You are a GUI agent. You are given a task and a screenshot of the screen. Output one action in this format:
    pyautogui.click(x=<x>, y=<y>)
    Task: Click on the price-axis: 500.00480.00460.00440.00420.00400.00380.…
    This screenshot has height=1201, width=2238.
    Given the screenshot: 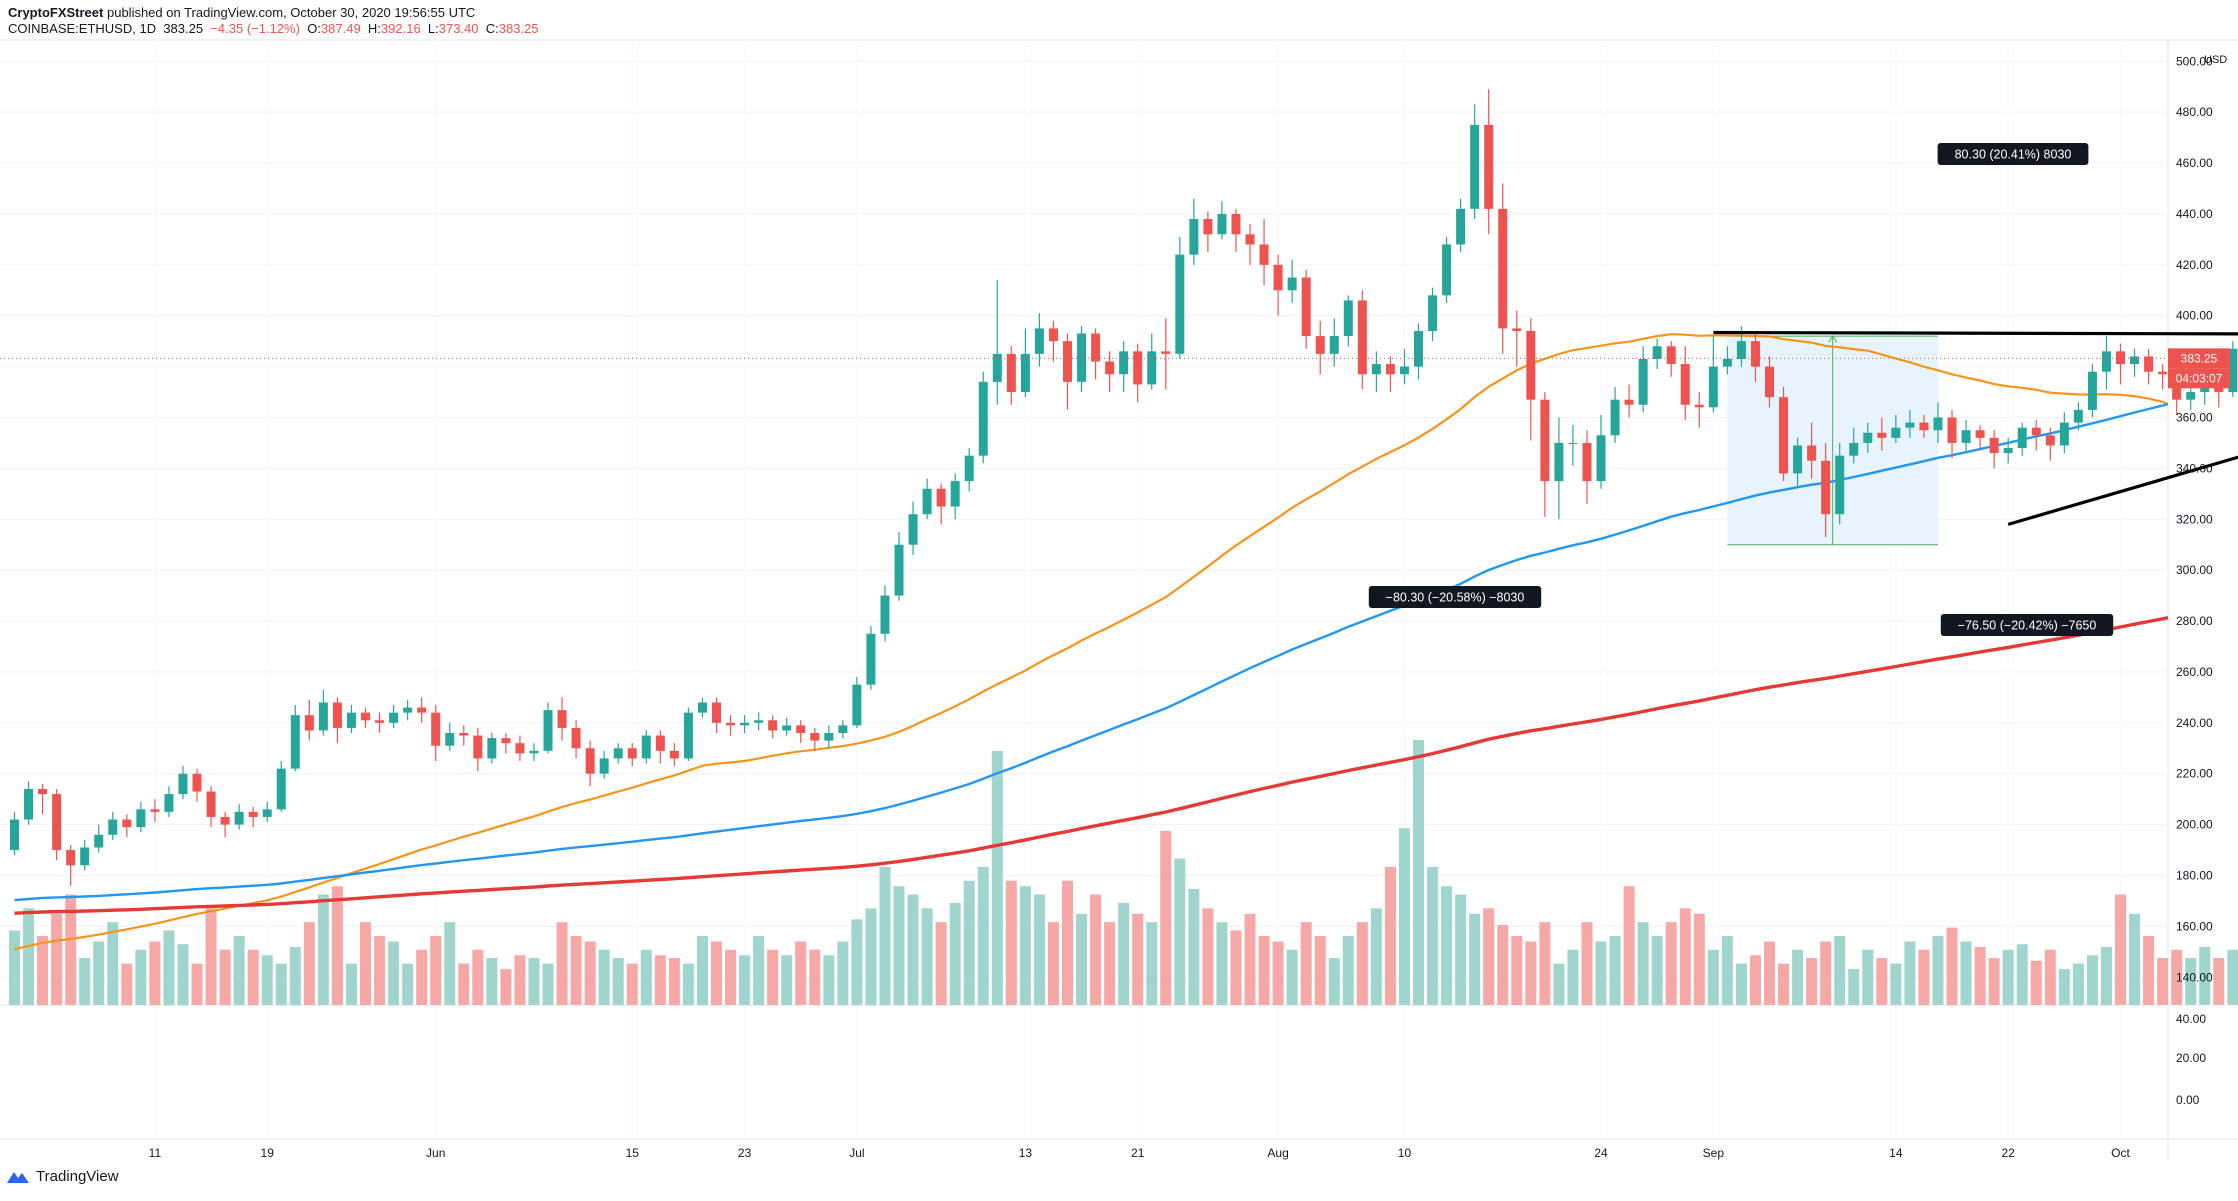 What is the action you would take?
    pyautogui.click(x=2201, y=519)
    